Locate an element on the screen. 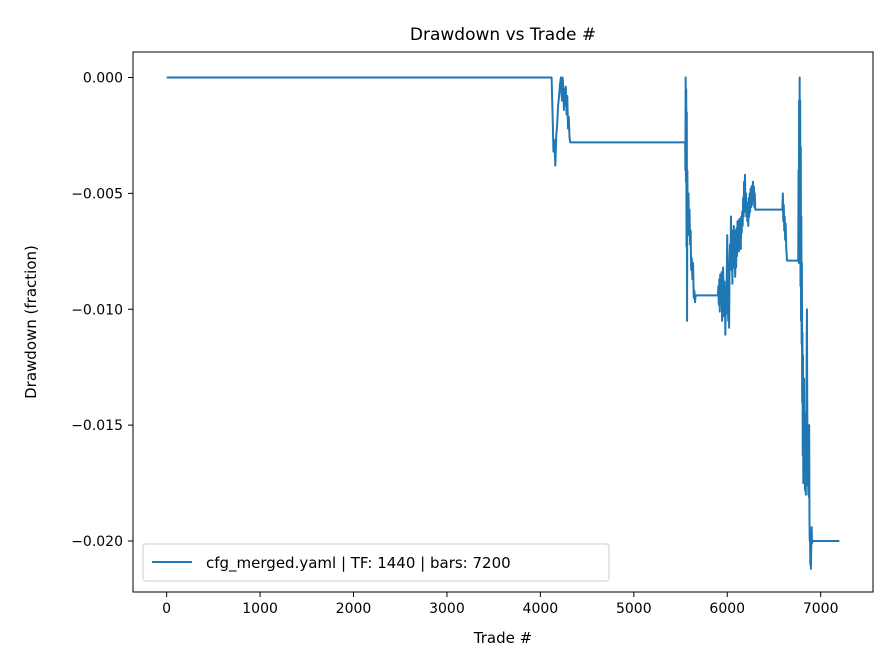 The height and width of the screenshot is (672, 896). x-tick-label: 1000 is located at coordinates (260, 609).